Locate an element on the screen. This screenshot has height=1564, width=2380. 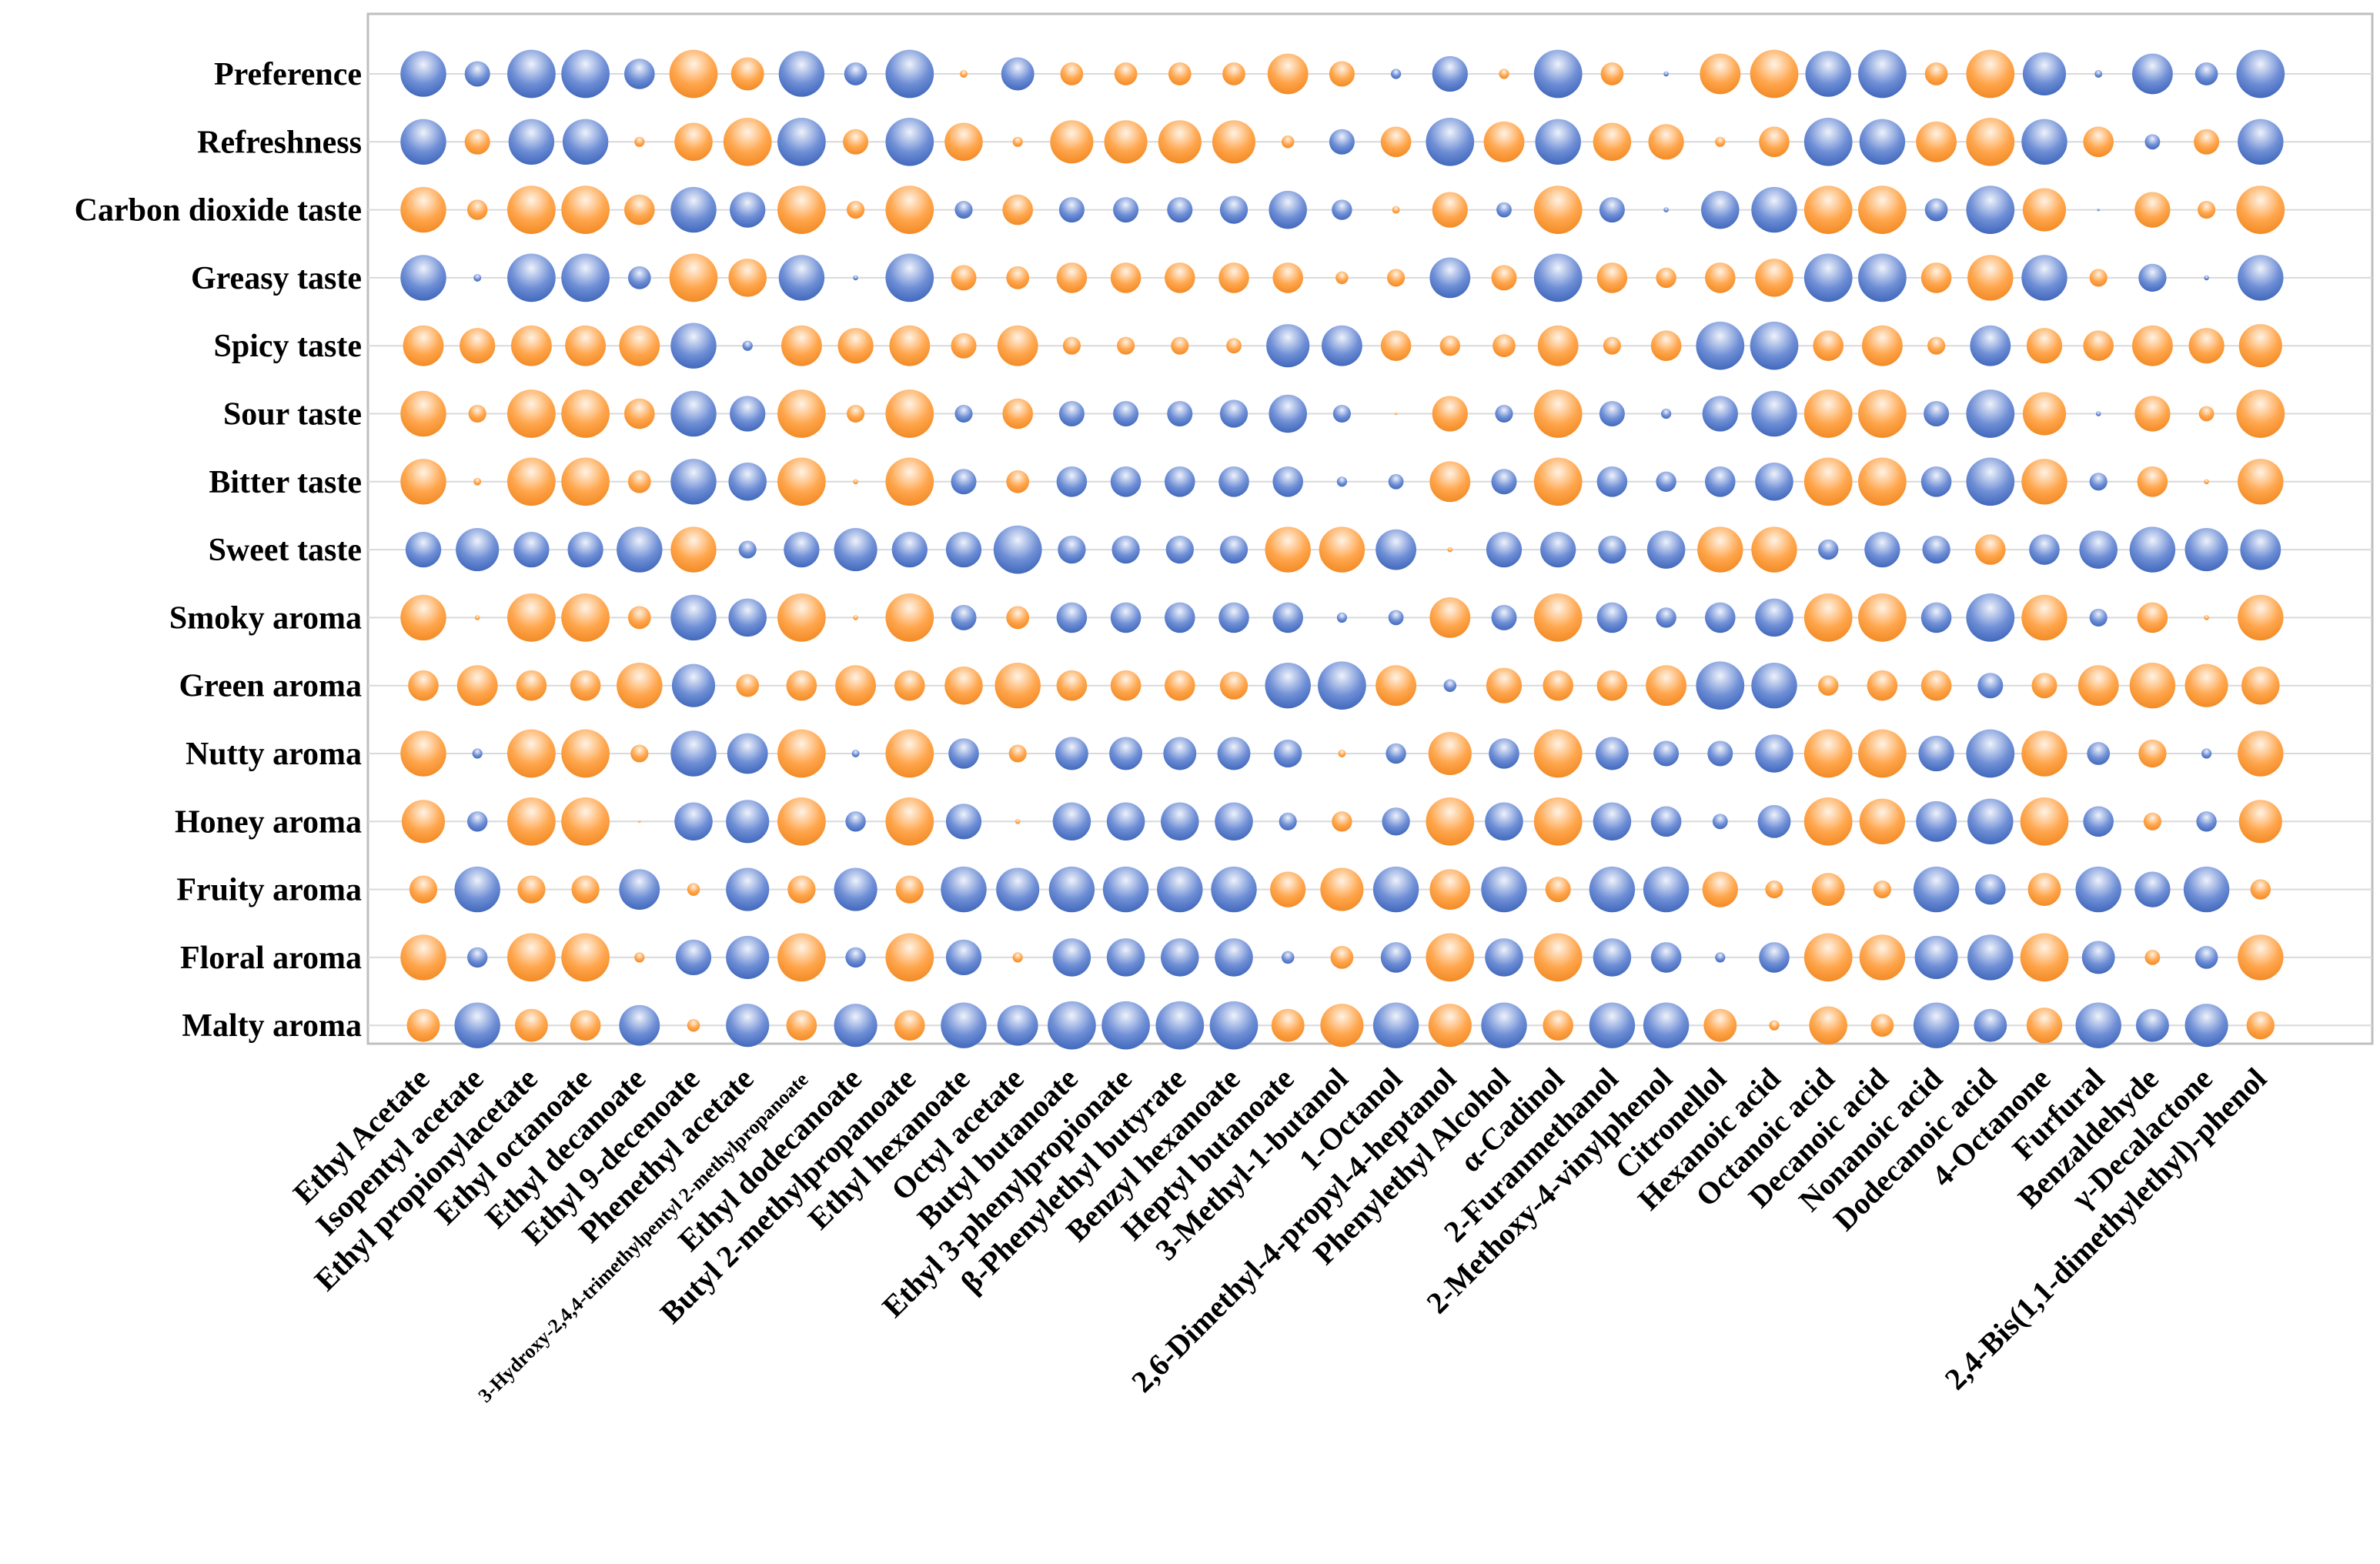
row-label: Nutty aroma is located at coordinates (274, 754).